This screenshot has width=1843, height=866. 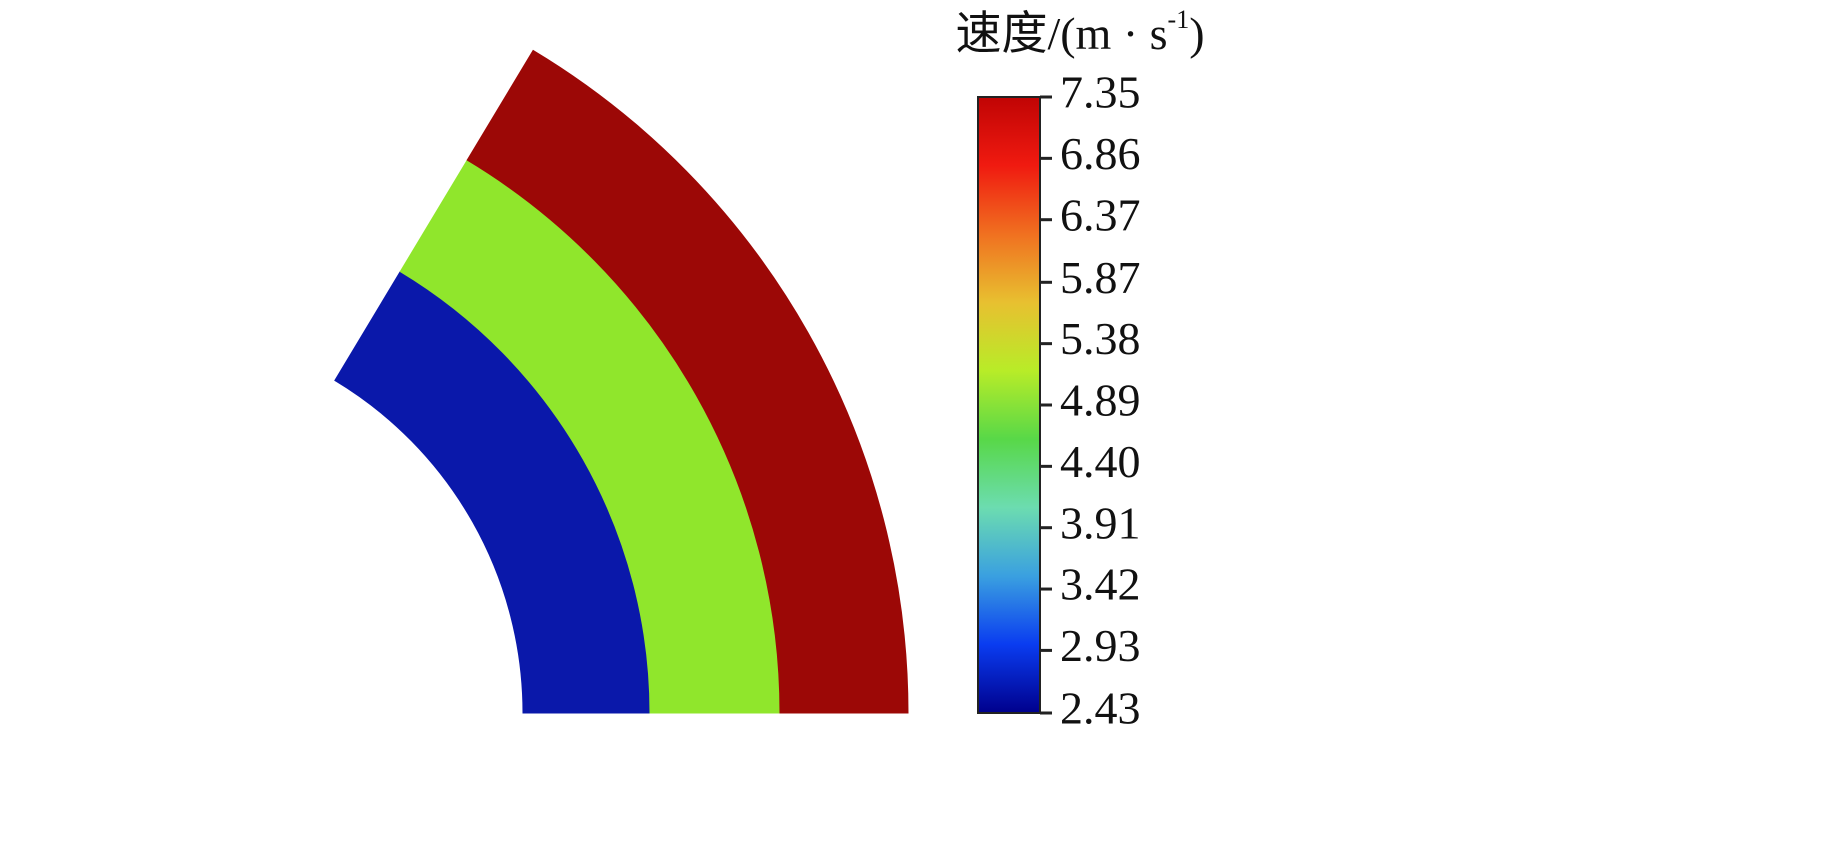 I want to click on colorbar-tick-label: 6.86, so click(x=1100, y=153).